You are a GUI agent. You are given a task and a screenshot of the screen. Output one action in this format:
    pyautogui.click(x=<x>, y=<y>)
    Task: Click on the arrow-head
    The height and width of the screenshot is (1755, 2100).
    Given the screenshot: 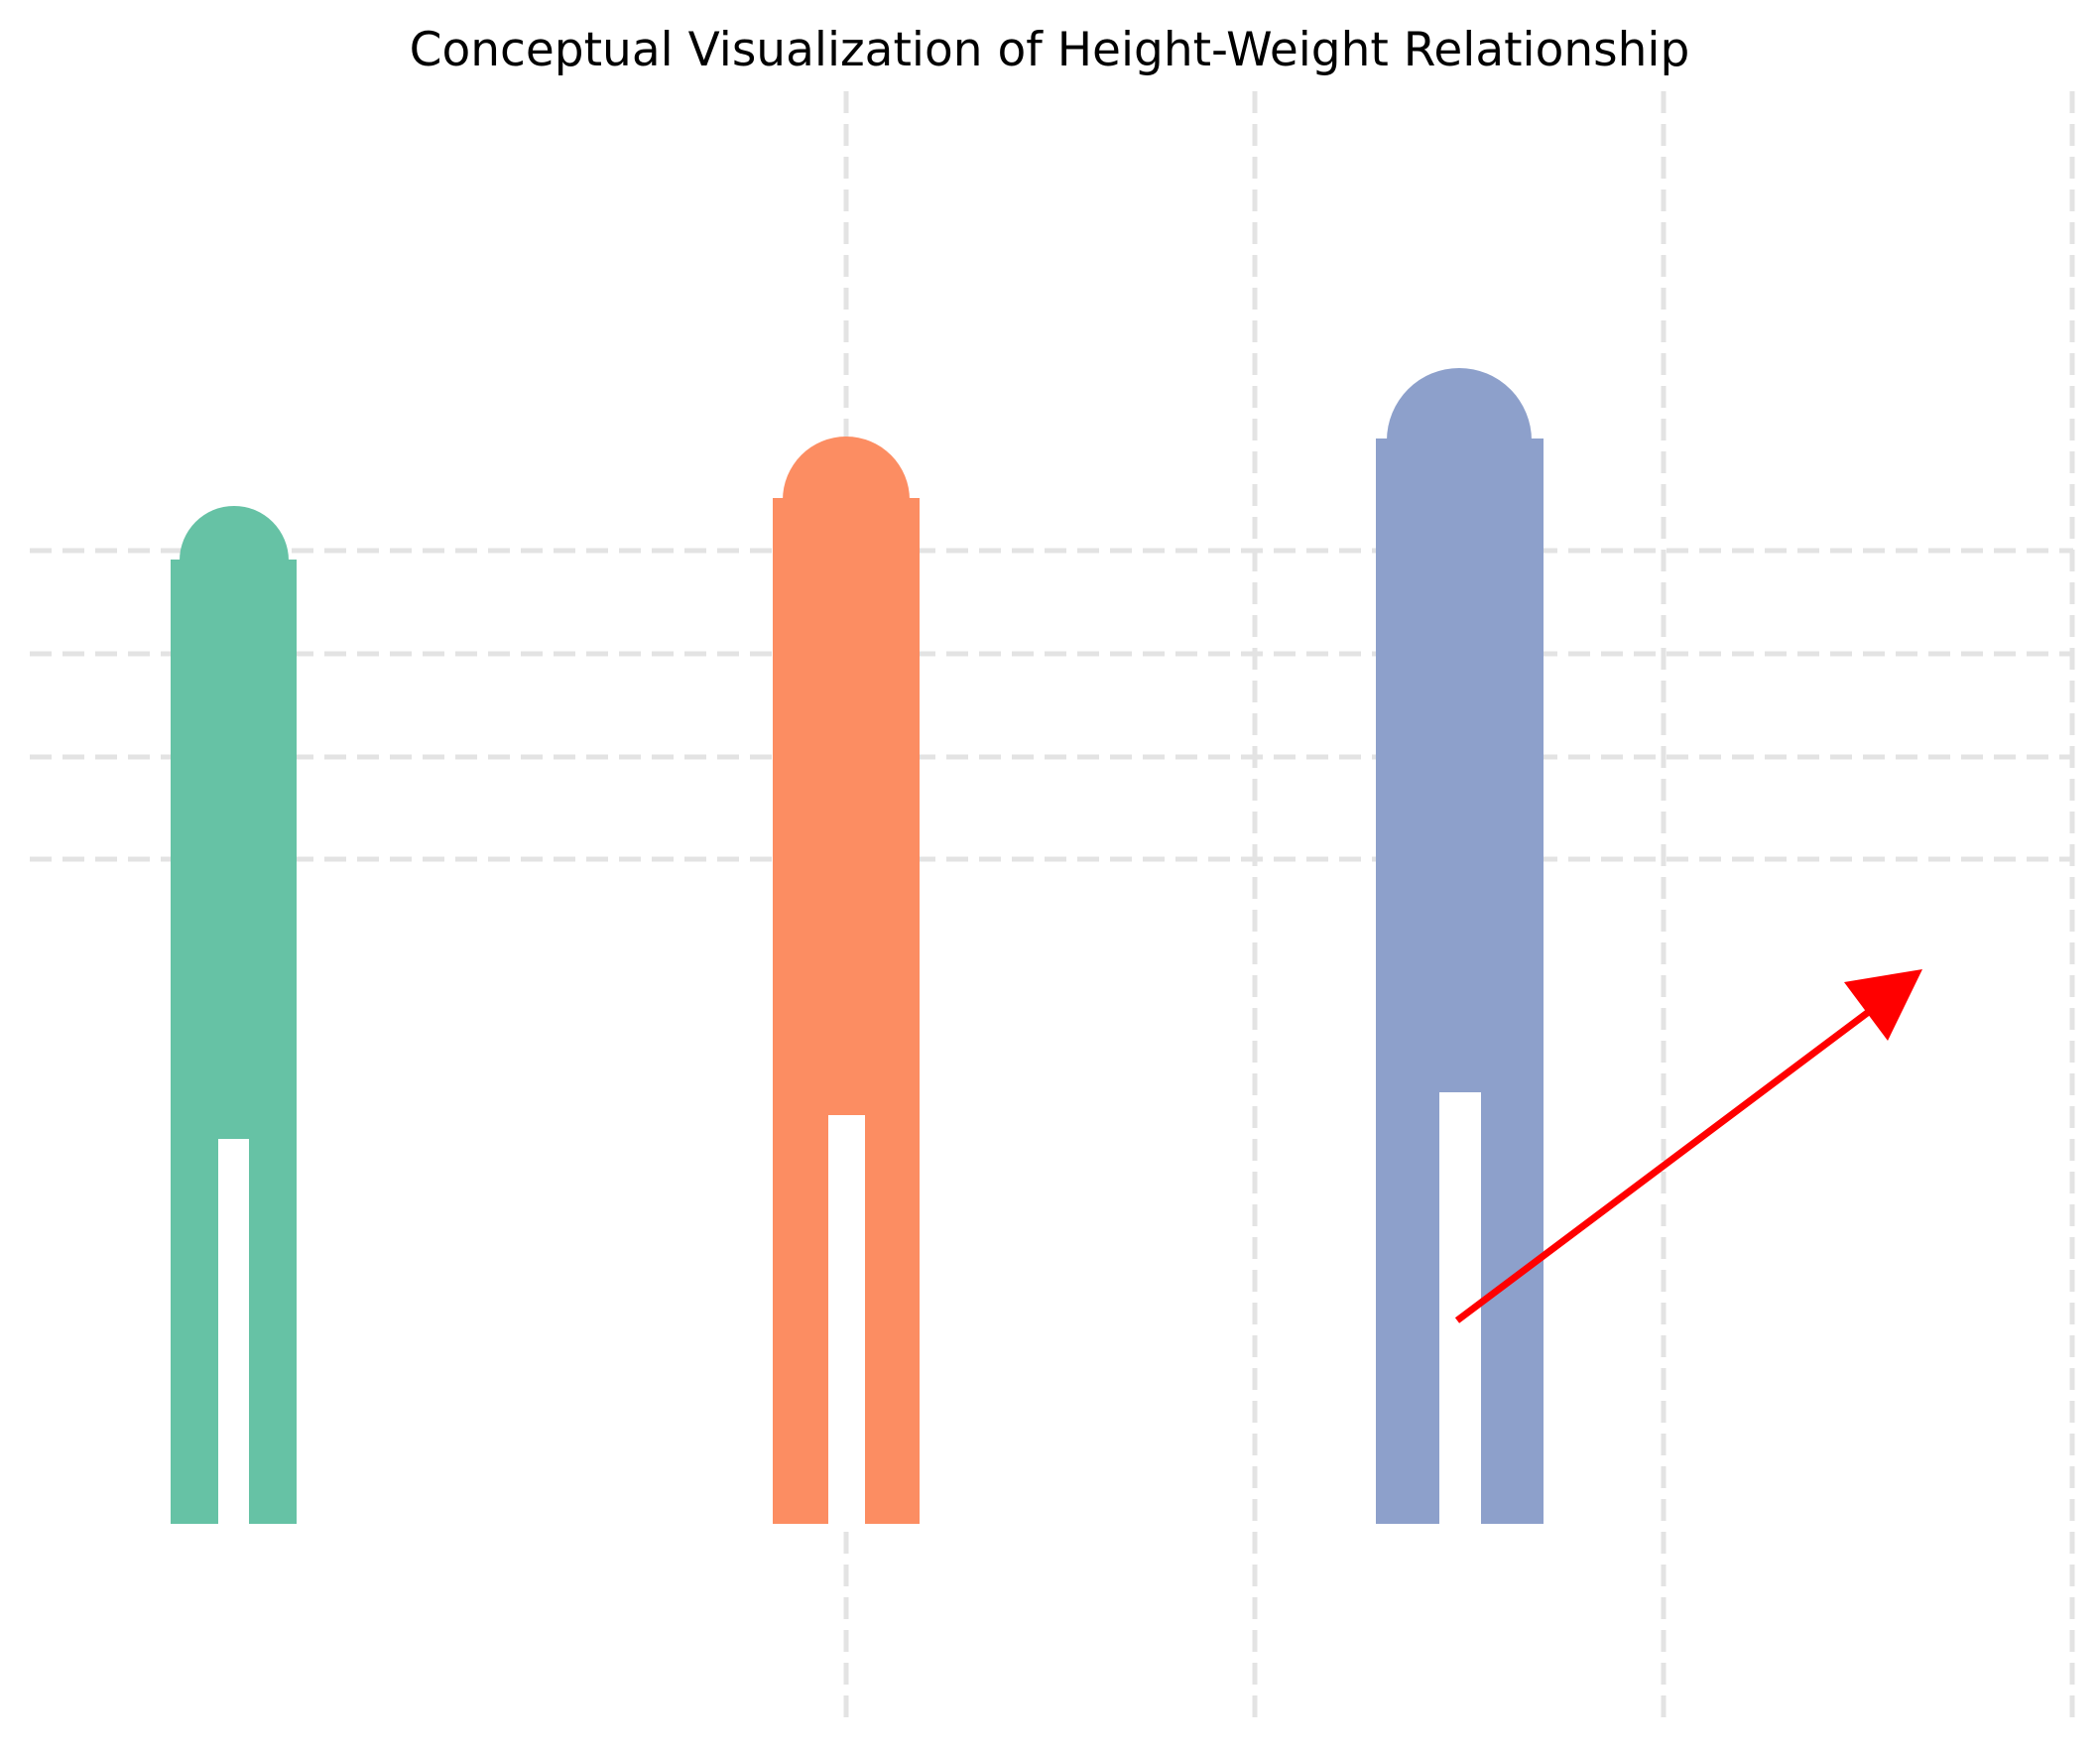 What is the action you would take?
    pyautogui.click(x=1883, y=1005)
    